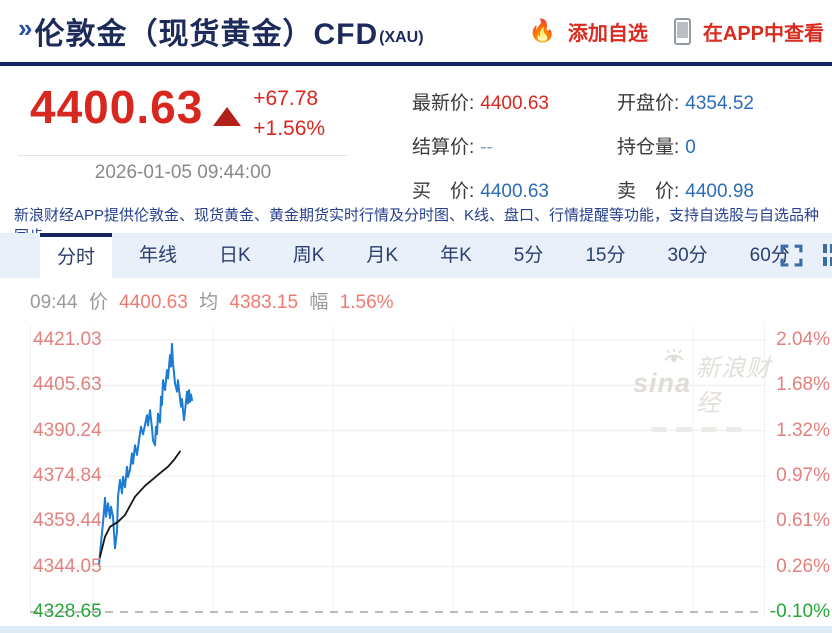 This screenshot has height=633, width=832. Describe the element at coordinates (514, 145) in the screenshot. I see `quote-field: 结算价: --` at that location.